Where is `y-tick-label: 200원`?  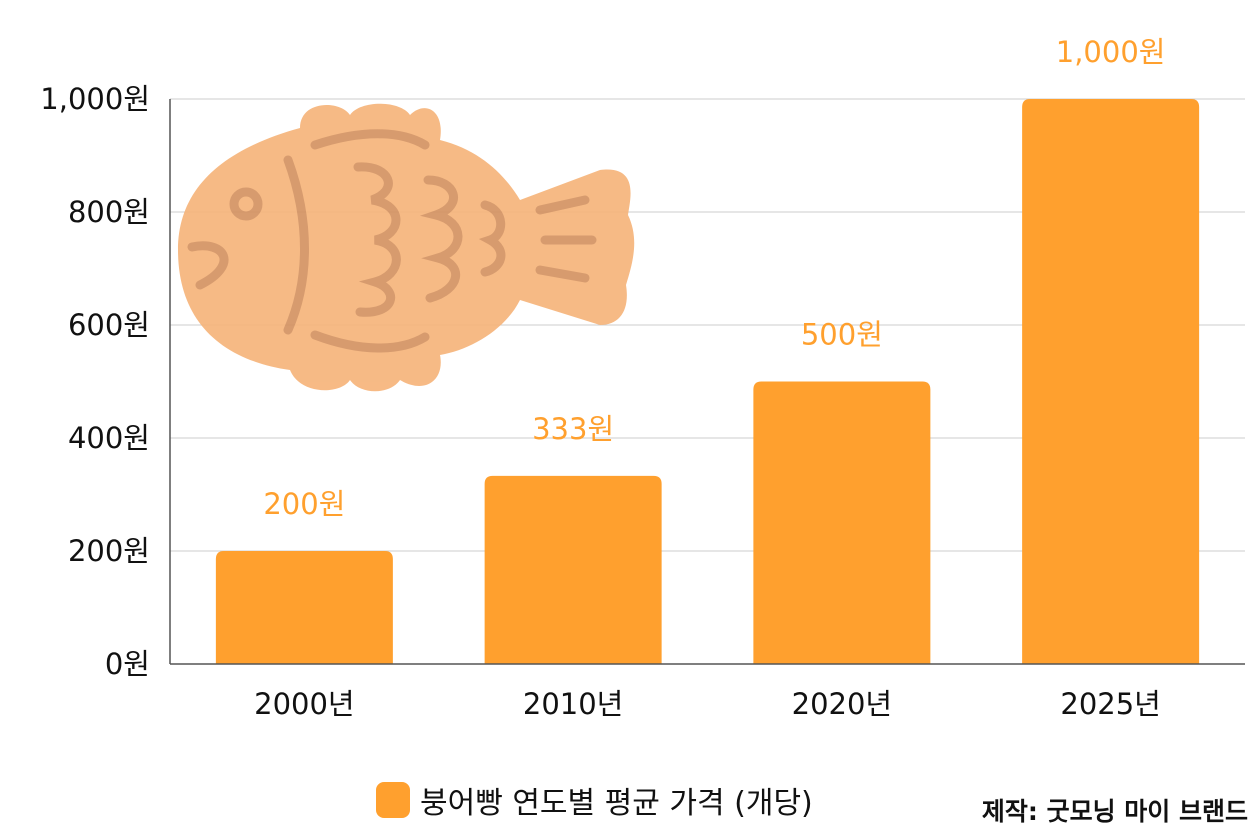
y-tick-label: 200원 is located at coordinates (109, 551).